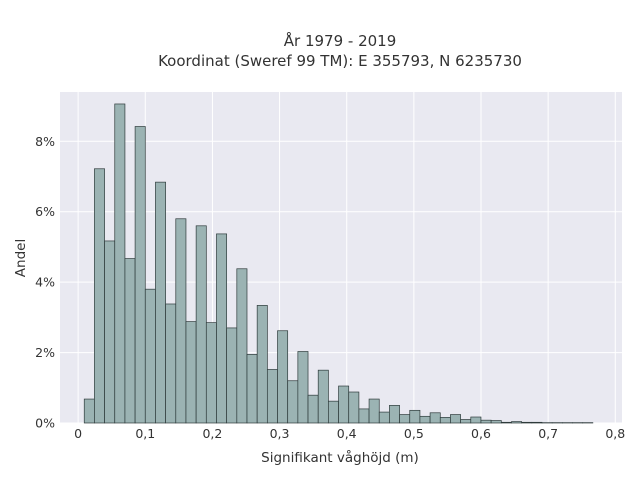 Image resolution: width=640 pixels, height=484 pixels. Describe the element at coordinates (45, 352) in the screenshot. I see `y-tick-label-1: 2%` at that location.